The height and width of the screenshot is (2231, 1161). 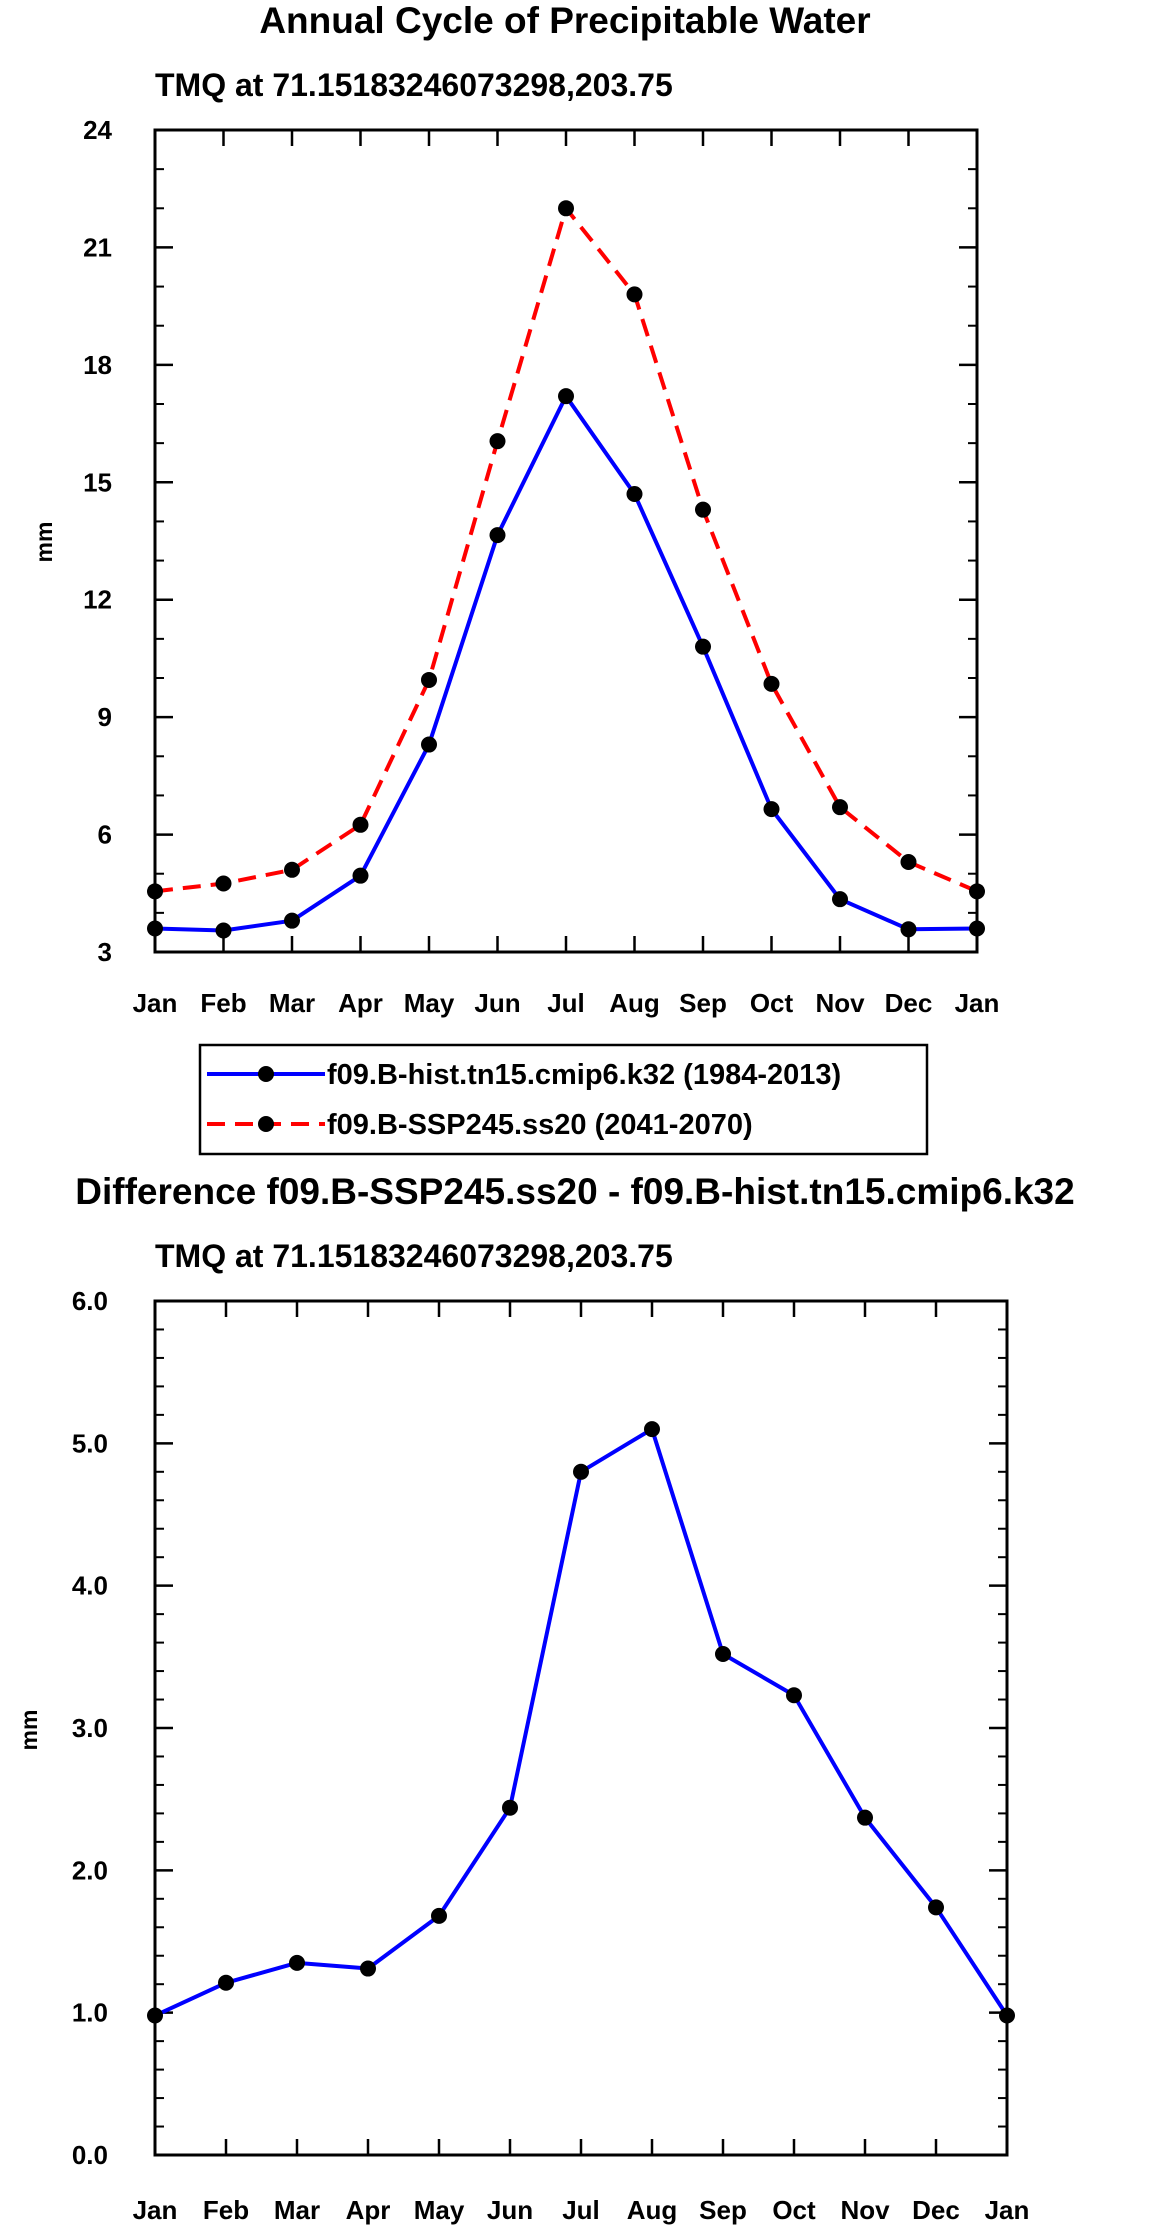 I want to click on legend-label-hist: f09.B-hist.tn15.cmip6.k32 (1984-2013), so click(x=584, y=1075).